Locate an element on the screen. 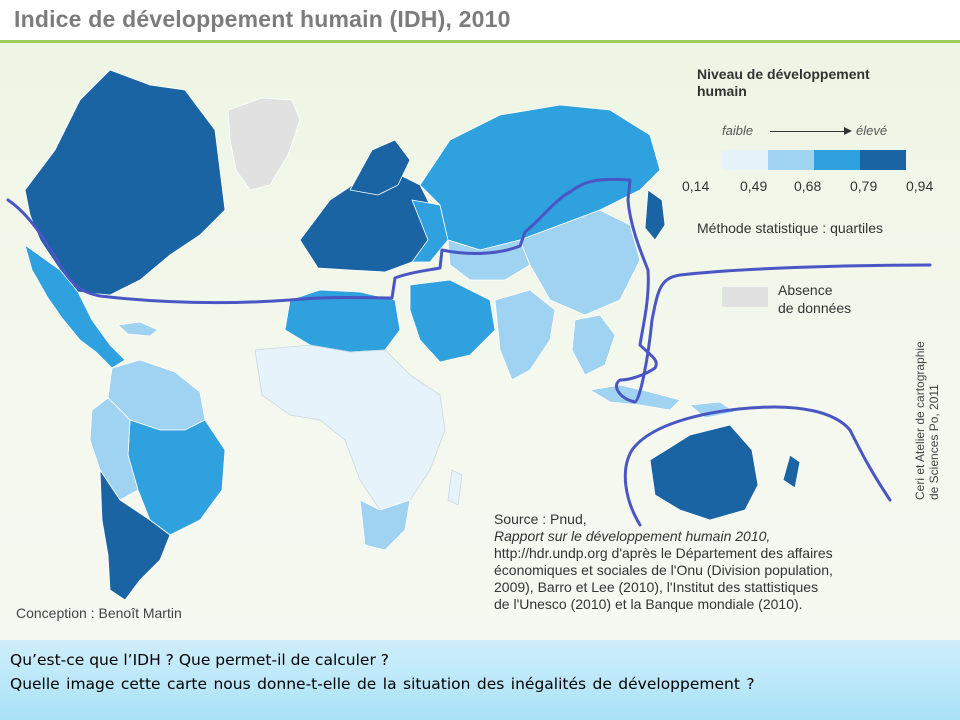 The height and width of the screenshot is (720, 960). legend-swatch-medium is located at coordinates (791, 160).